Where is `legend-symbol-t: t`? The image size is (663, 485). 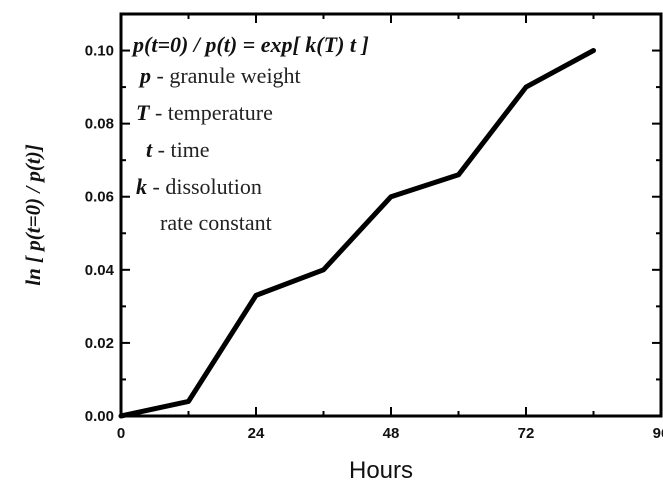
legend-symbol-t: t is located at coordinates (149, 149).